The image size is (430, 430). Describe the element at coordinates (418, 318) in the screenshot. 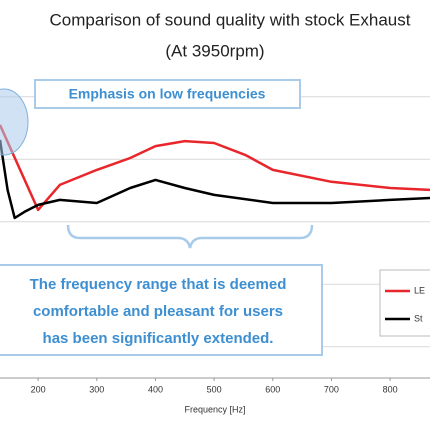

I see `legend-label: St` at that location.